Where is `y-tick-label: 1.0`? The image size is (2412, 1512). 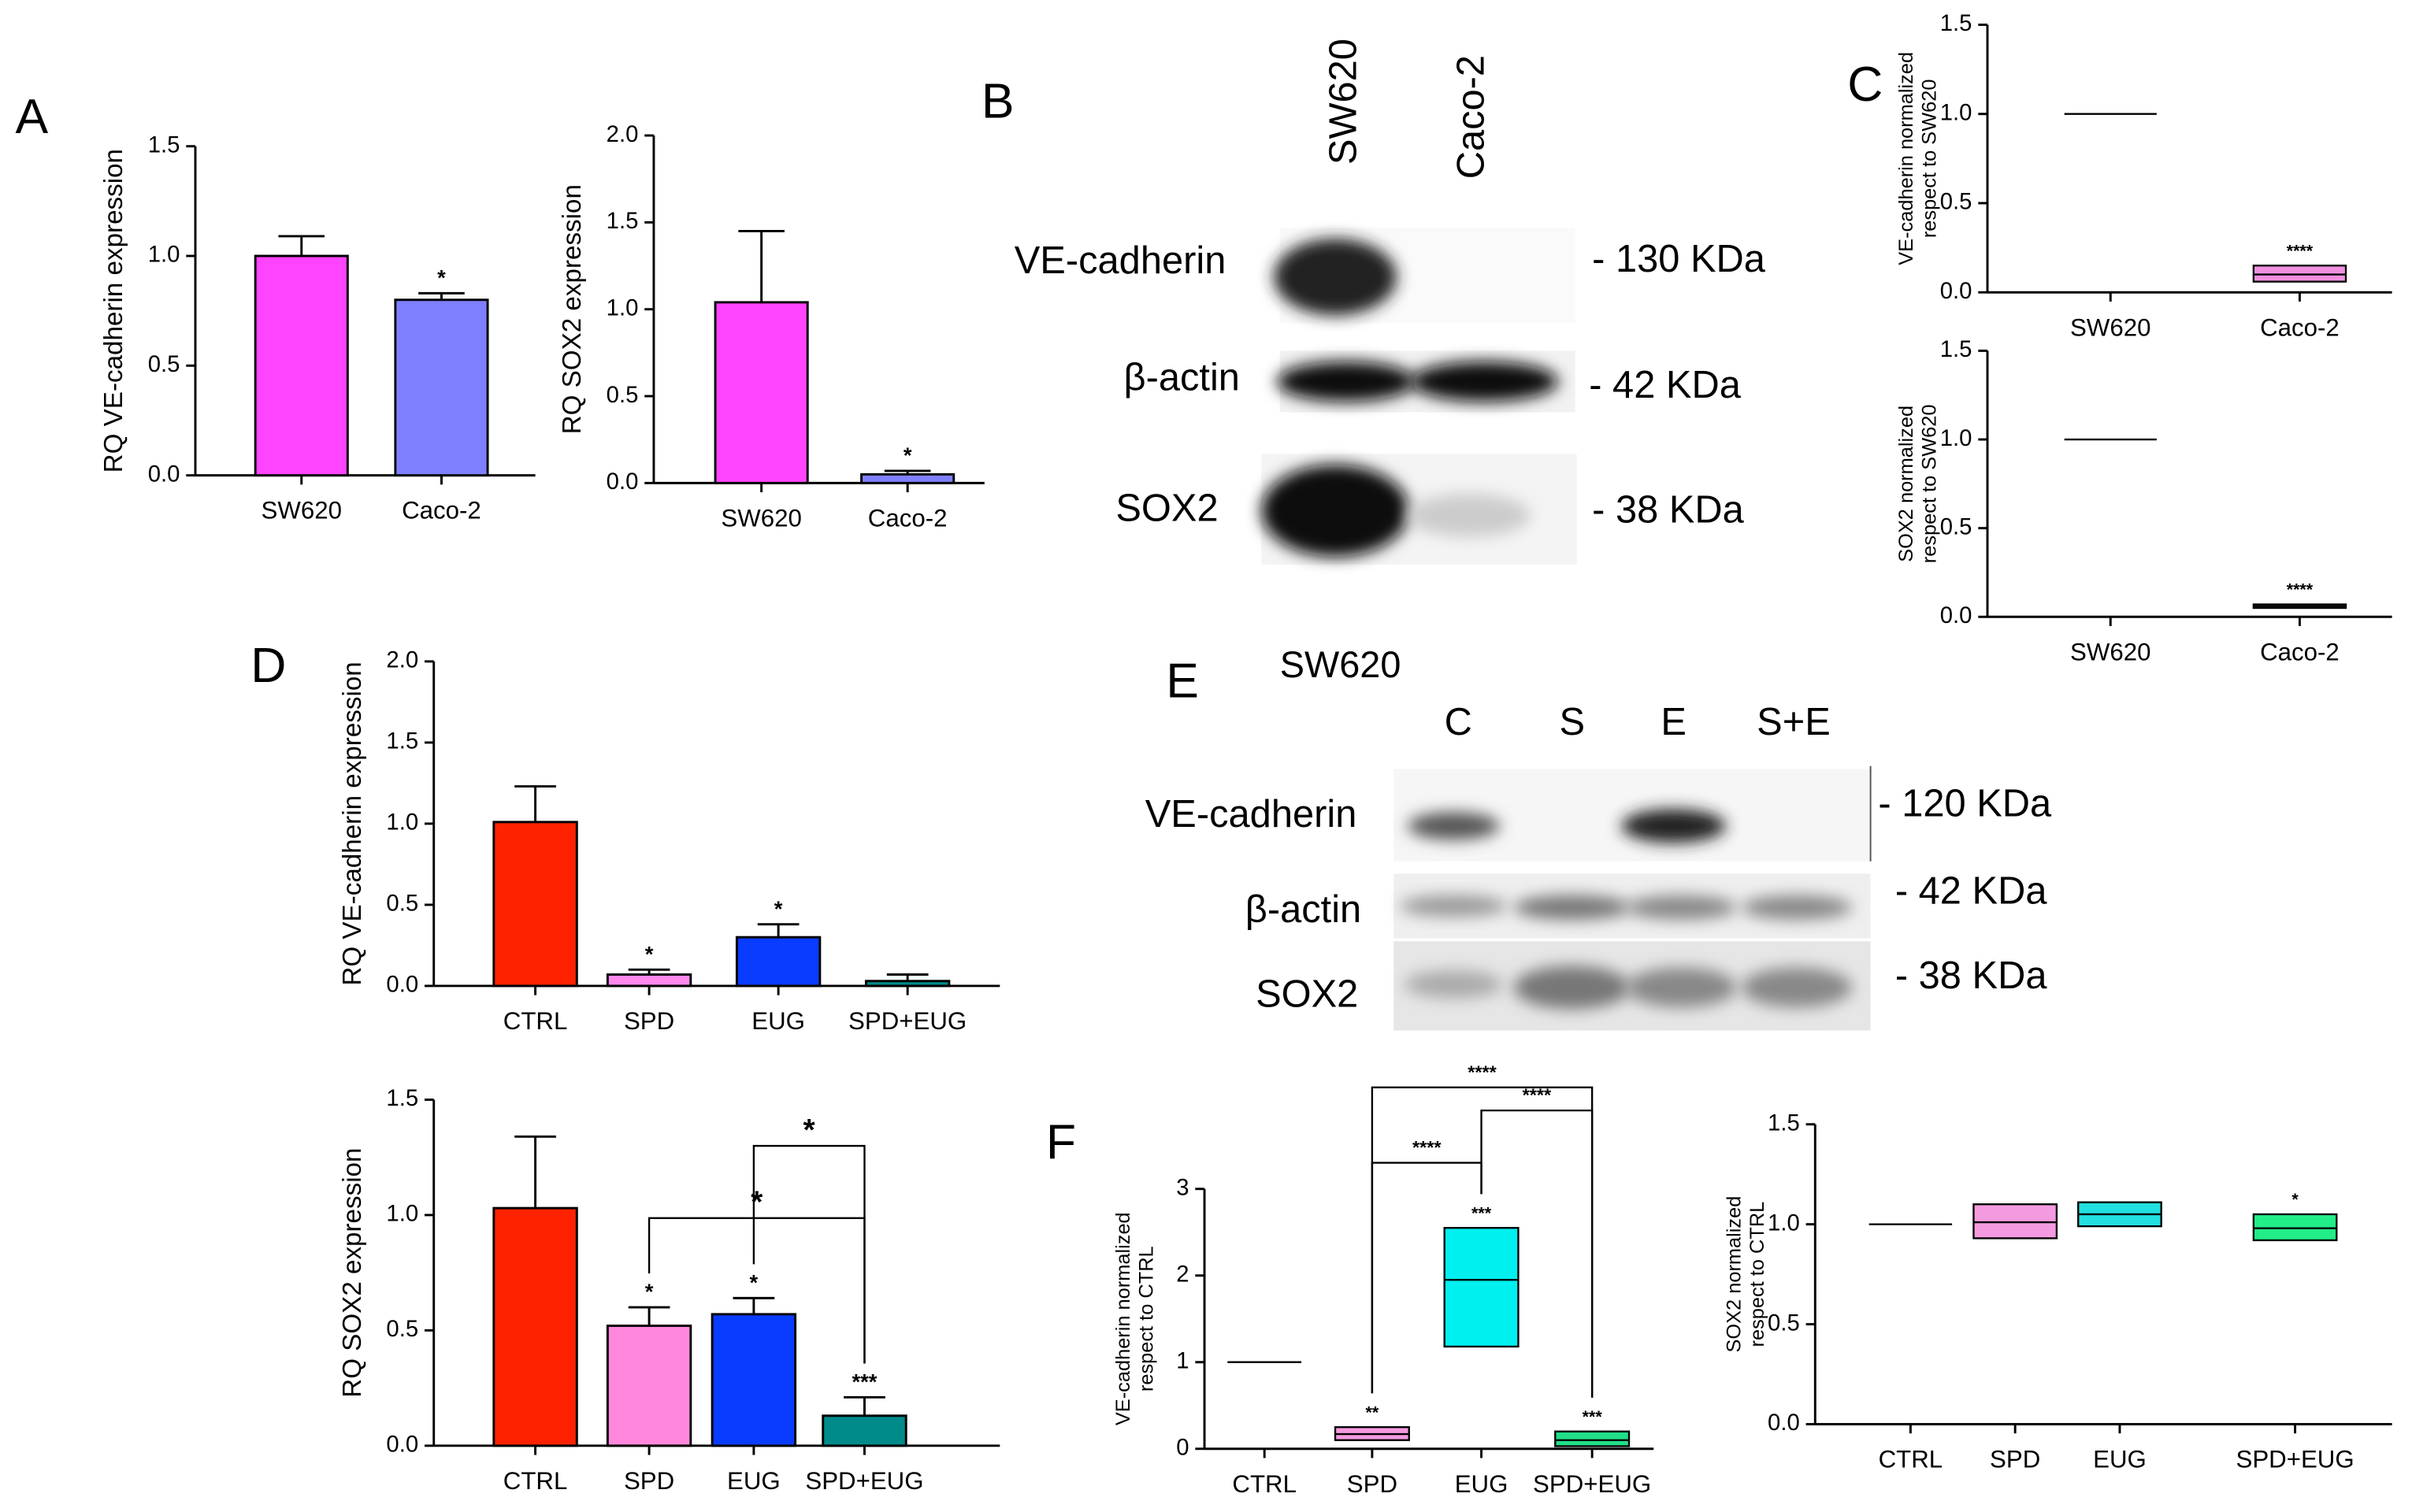
y-tick-label: 1.0 is located at coordinates (1956, 438).